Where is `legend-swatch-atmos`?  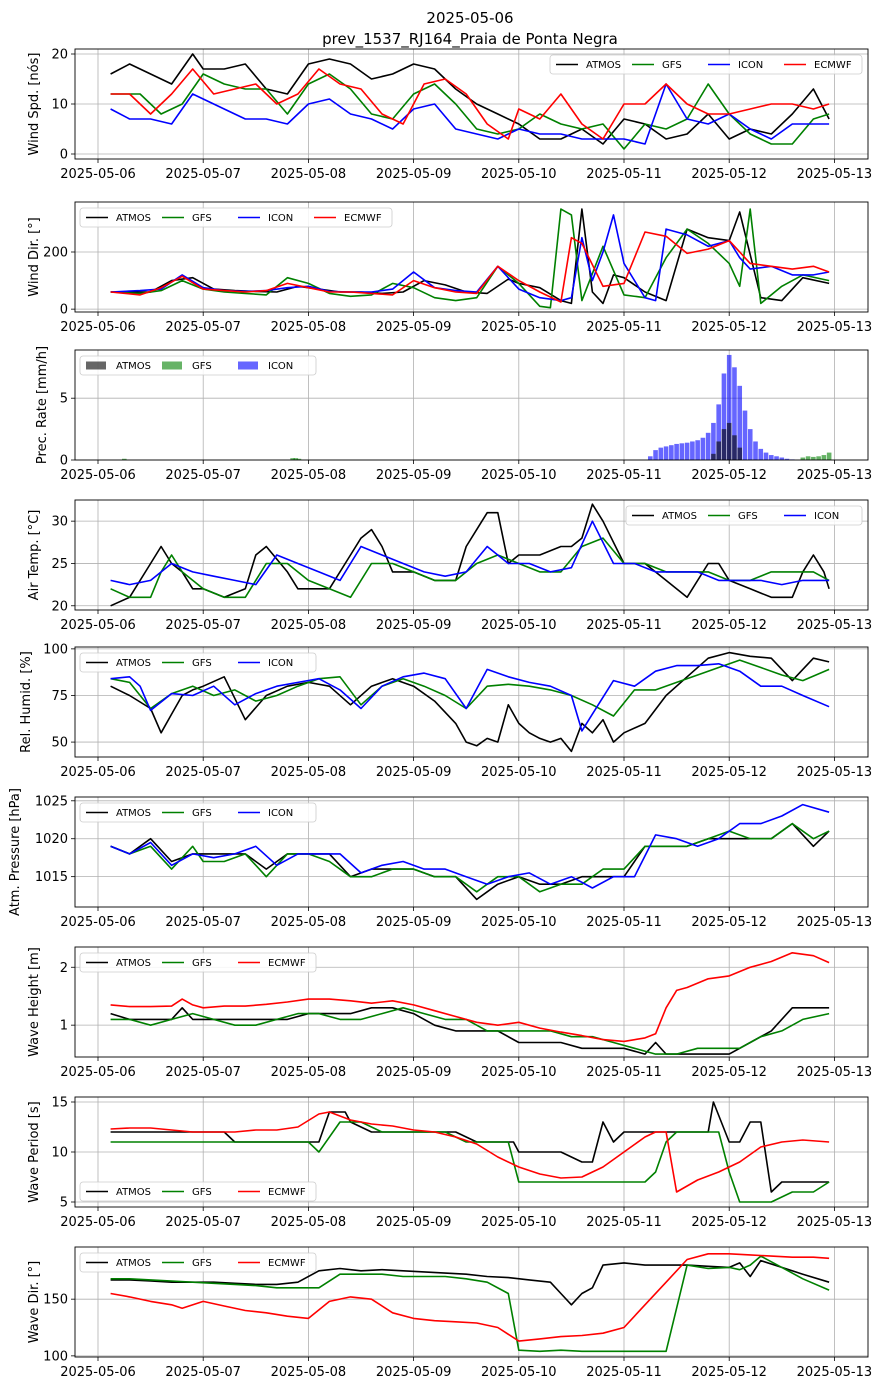
legend-swatch-atmos is located at coordinates (96, 365).